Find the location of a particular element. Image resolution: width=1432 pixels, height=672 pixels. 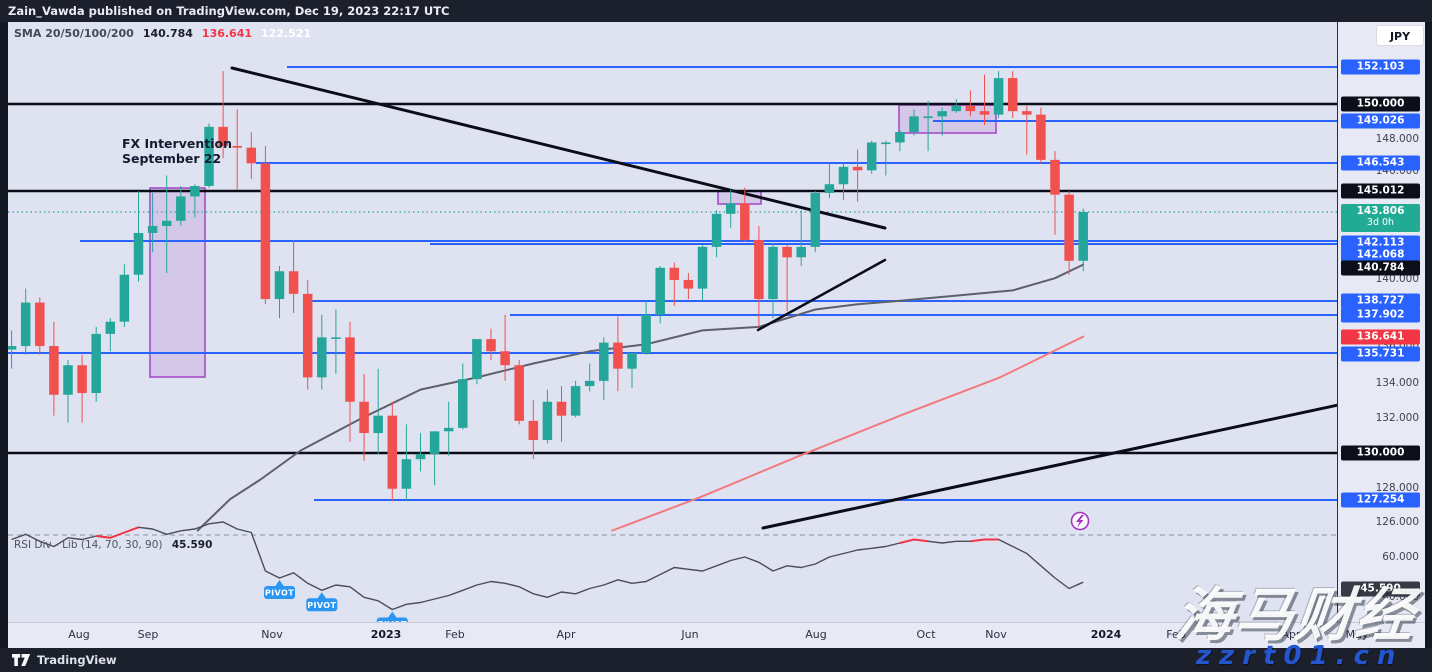

fx-intervention-annotation: FX Intervention September 22 is located at coordinates (177, 151).